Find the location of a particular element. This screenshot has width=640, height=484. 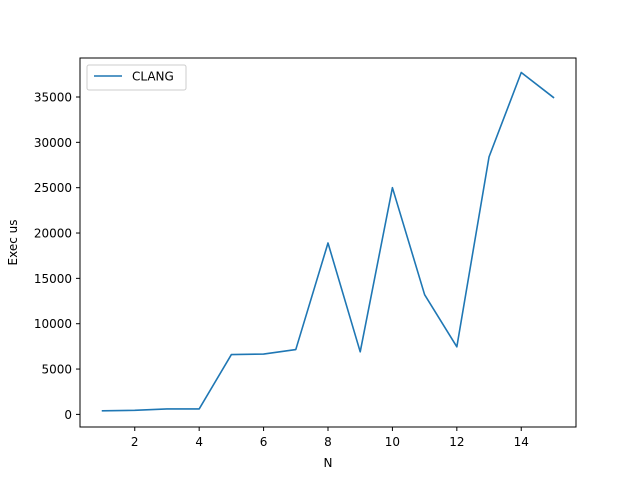

x-tick-label: 6 is located at coordinates (264, 442).